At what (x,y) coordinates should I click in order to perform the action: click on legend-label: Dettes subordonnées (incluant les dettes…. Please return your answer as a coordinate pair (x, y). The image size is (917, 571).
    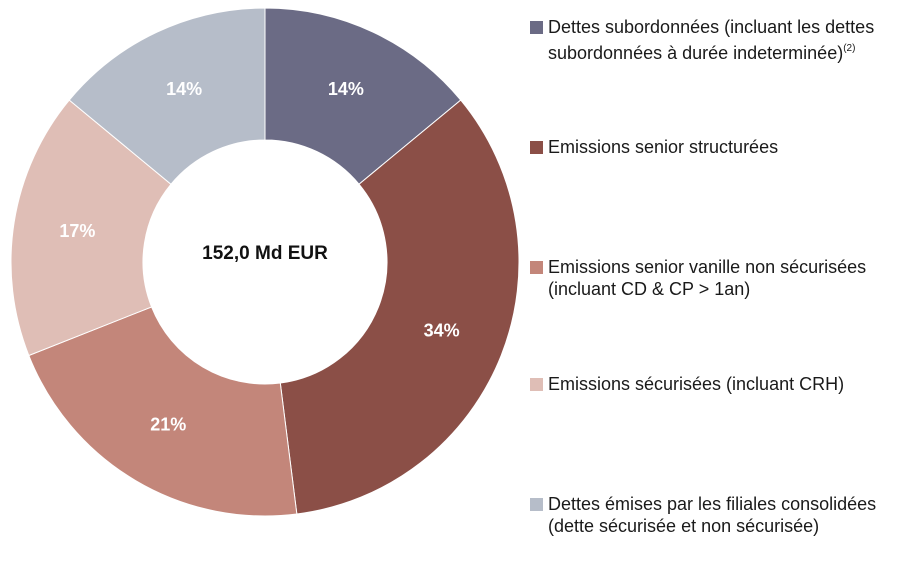
    Looking at the image, I should click on (711, 40).